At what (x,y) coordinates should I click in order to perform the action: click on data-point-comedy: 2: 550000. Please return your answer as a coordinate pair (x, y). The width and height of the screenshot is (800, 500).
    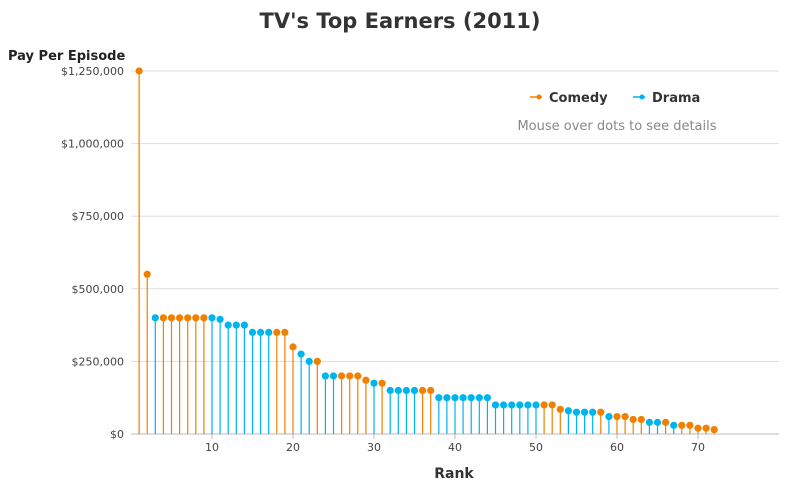
    Looking at the image, I should click on (147, 274).